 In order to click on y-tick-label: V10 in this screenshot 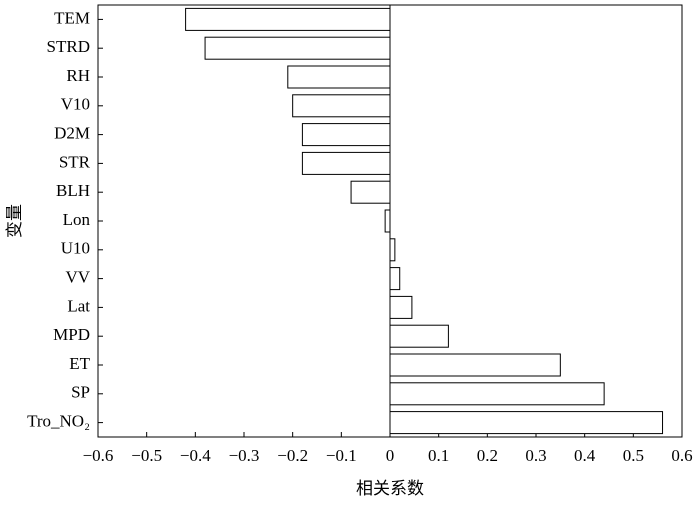, I will do `click(75, 104)`.